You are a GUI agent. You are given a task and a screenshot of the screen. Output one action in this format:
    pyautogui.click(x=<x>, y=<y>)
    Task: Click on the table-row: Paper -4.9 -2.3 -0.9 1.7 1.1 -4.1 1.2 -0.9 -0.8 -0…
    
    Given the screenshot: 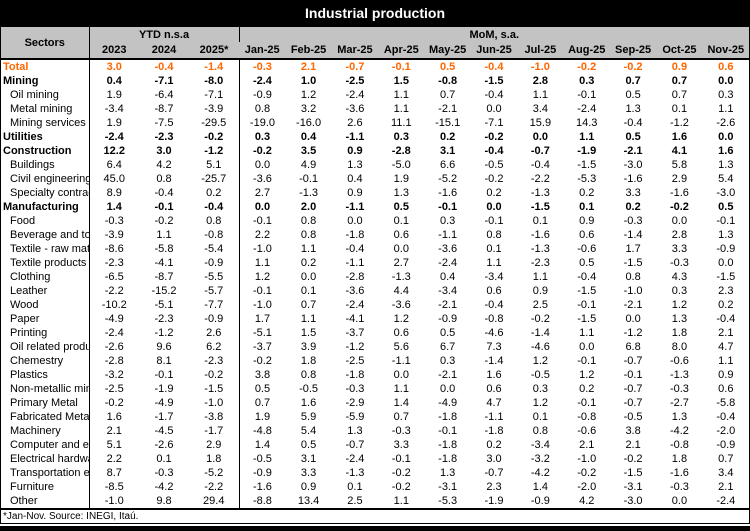 What is the action you would take?
    pyautogui.click(x=375, y=319)
    